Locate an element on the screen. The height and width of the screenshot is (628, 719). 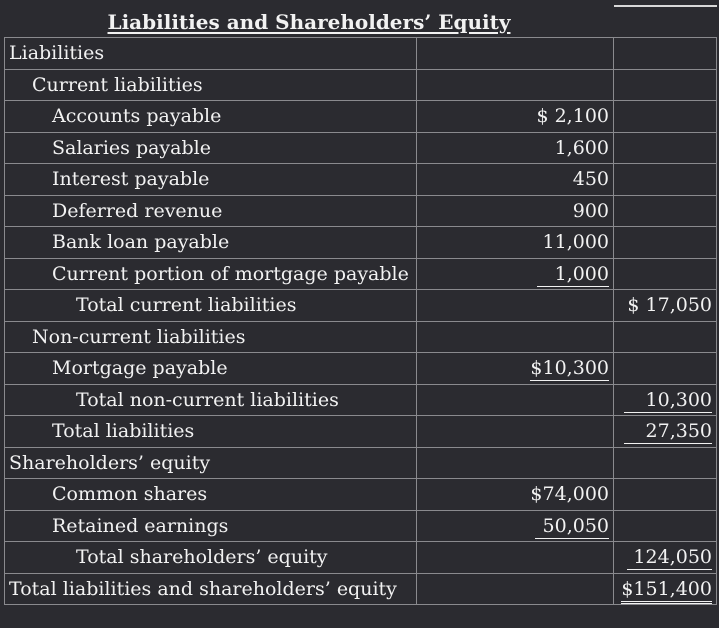
table-row: Salaries payable 1,600 is located at coordinates (360, 147).